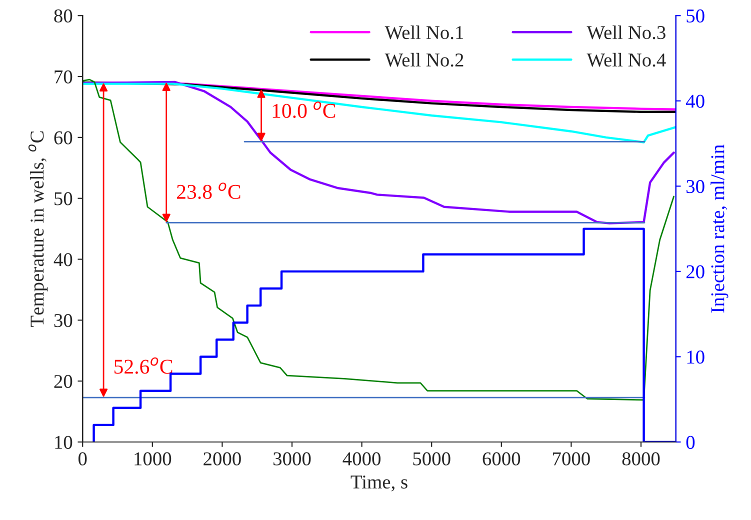  I want to click on x-tick-label: 1000, so click(153, 459).